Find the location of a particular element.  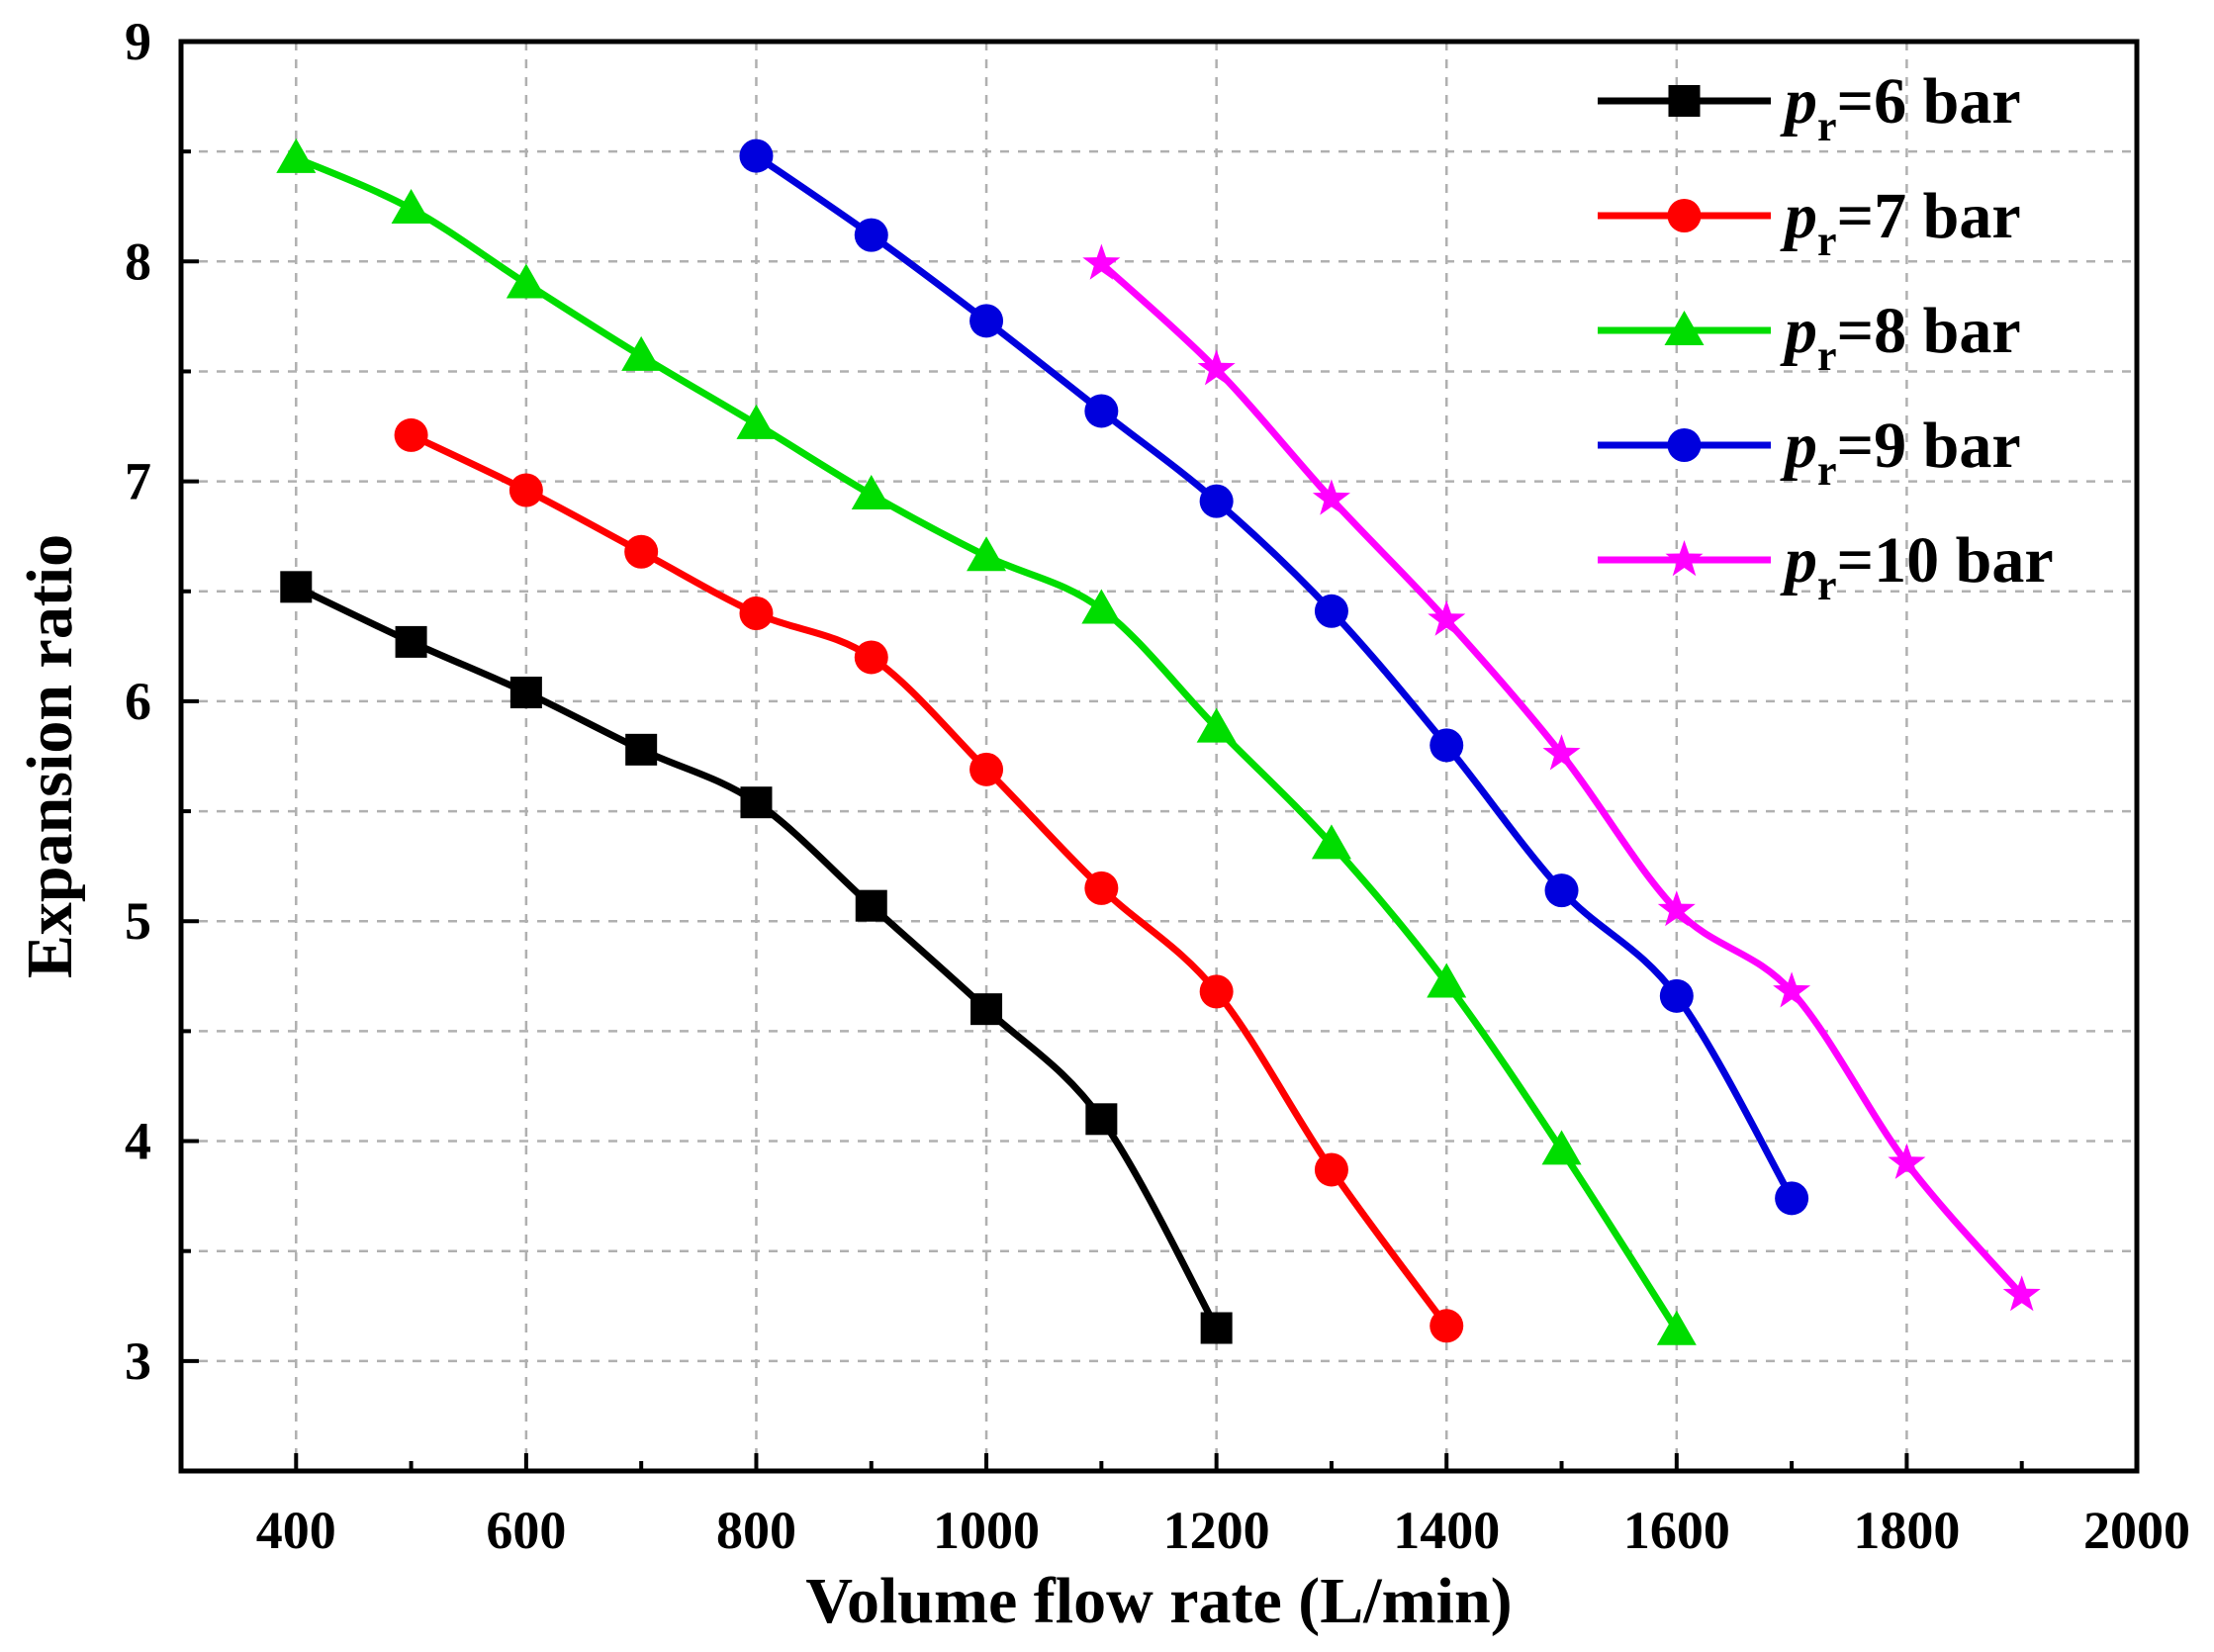

legend-label: pr=8 bar is located at coordinates (1901, 337).